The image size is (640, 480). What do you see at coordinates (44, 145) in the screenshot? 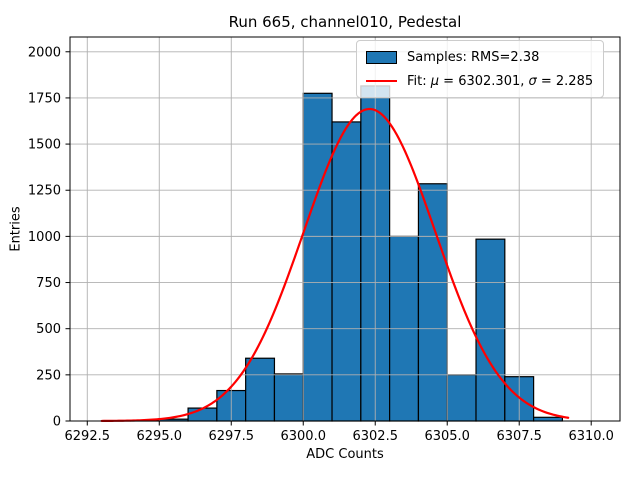
I see `y-tick-label: 1500` at bounding box center [44, 145].